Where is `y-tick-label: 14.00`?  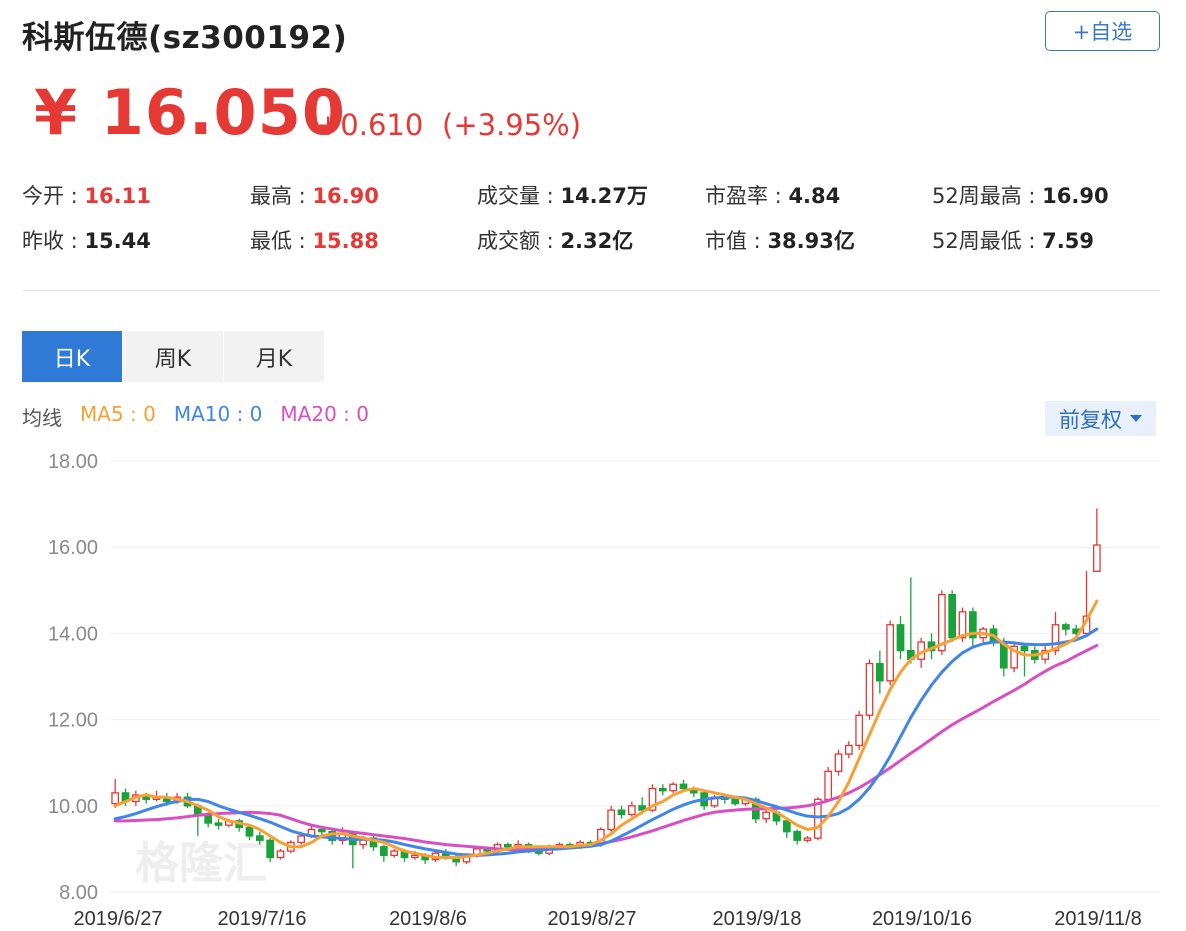
y-tick-label: 14.00 is located at coordinates (73, 634).